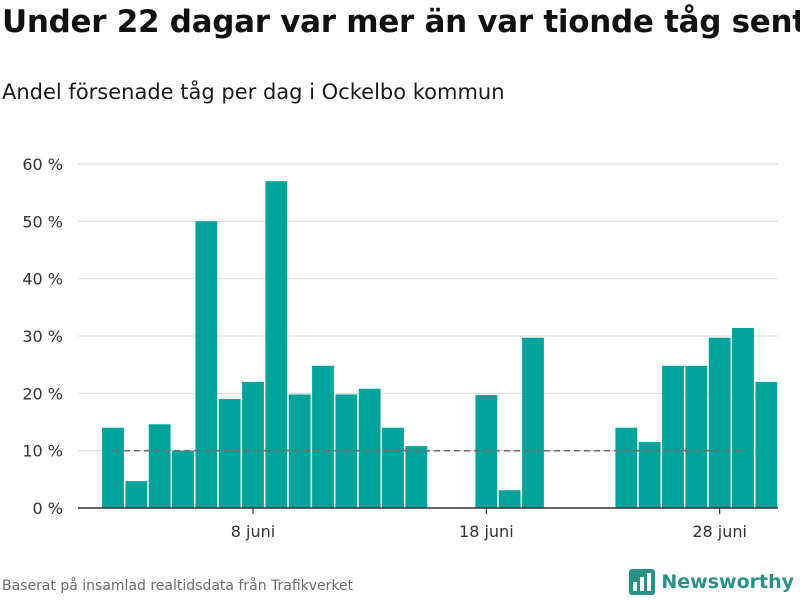 The height and width of the screenshot is (600, 800). Describe the element at coordinates (253, 531) in the screenshot. I see `x-tick-label: 8 juni` at that location.